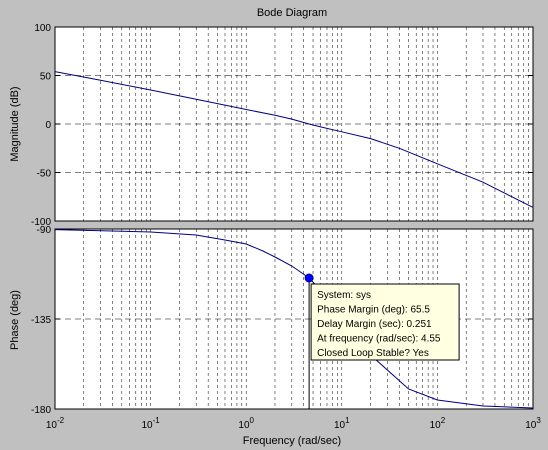 Image resolution: width=548 pixels, height=450 pixels. I want to click on x-tick-label: 10², so click(438, 423).